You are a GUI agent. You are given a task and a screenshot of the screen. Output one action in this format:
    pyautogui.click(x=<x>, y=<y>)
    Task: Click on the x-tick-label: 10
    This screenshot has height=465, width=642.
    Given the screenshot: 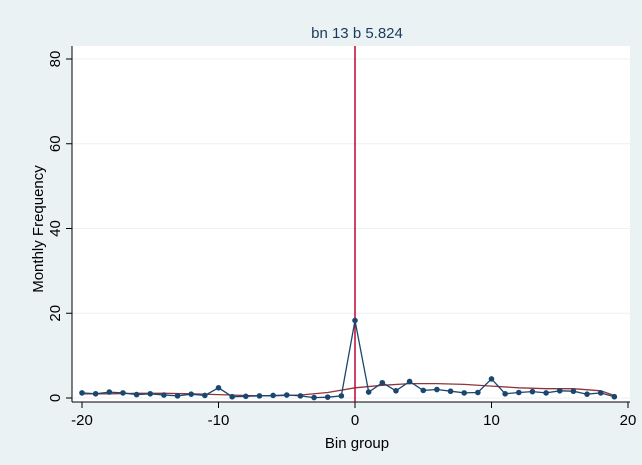 What is the action you would take?
    pyautogui.click(x=491, y=420)
    